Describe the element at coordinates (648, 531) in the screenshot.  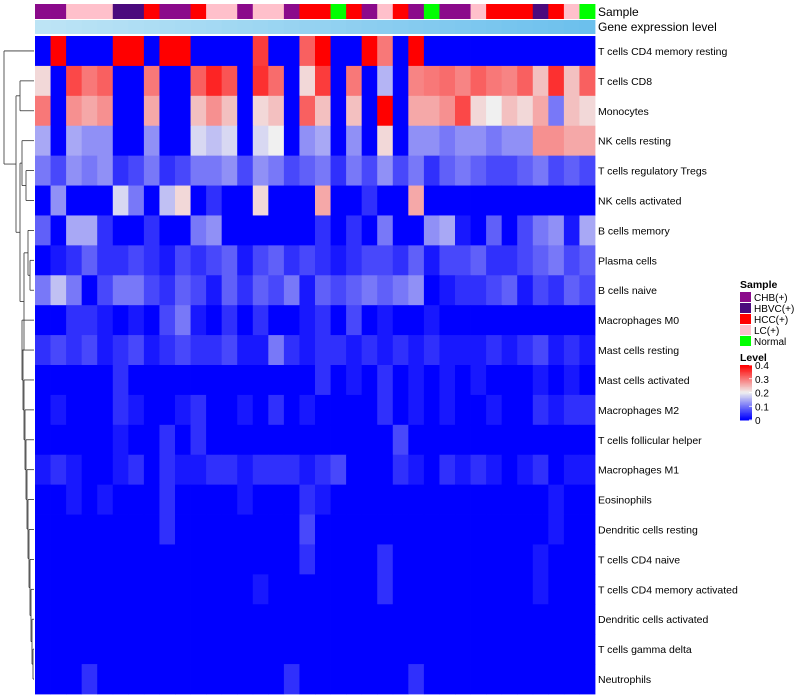
I see `row-label: Dendritic cells resting` at that location.